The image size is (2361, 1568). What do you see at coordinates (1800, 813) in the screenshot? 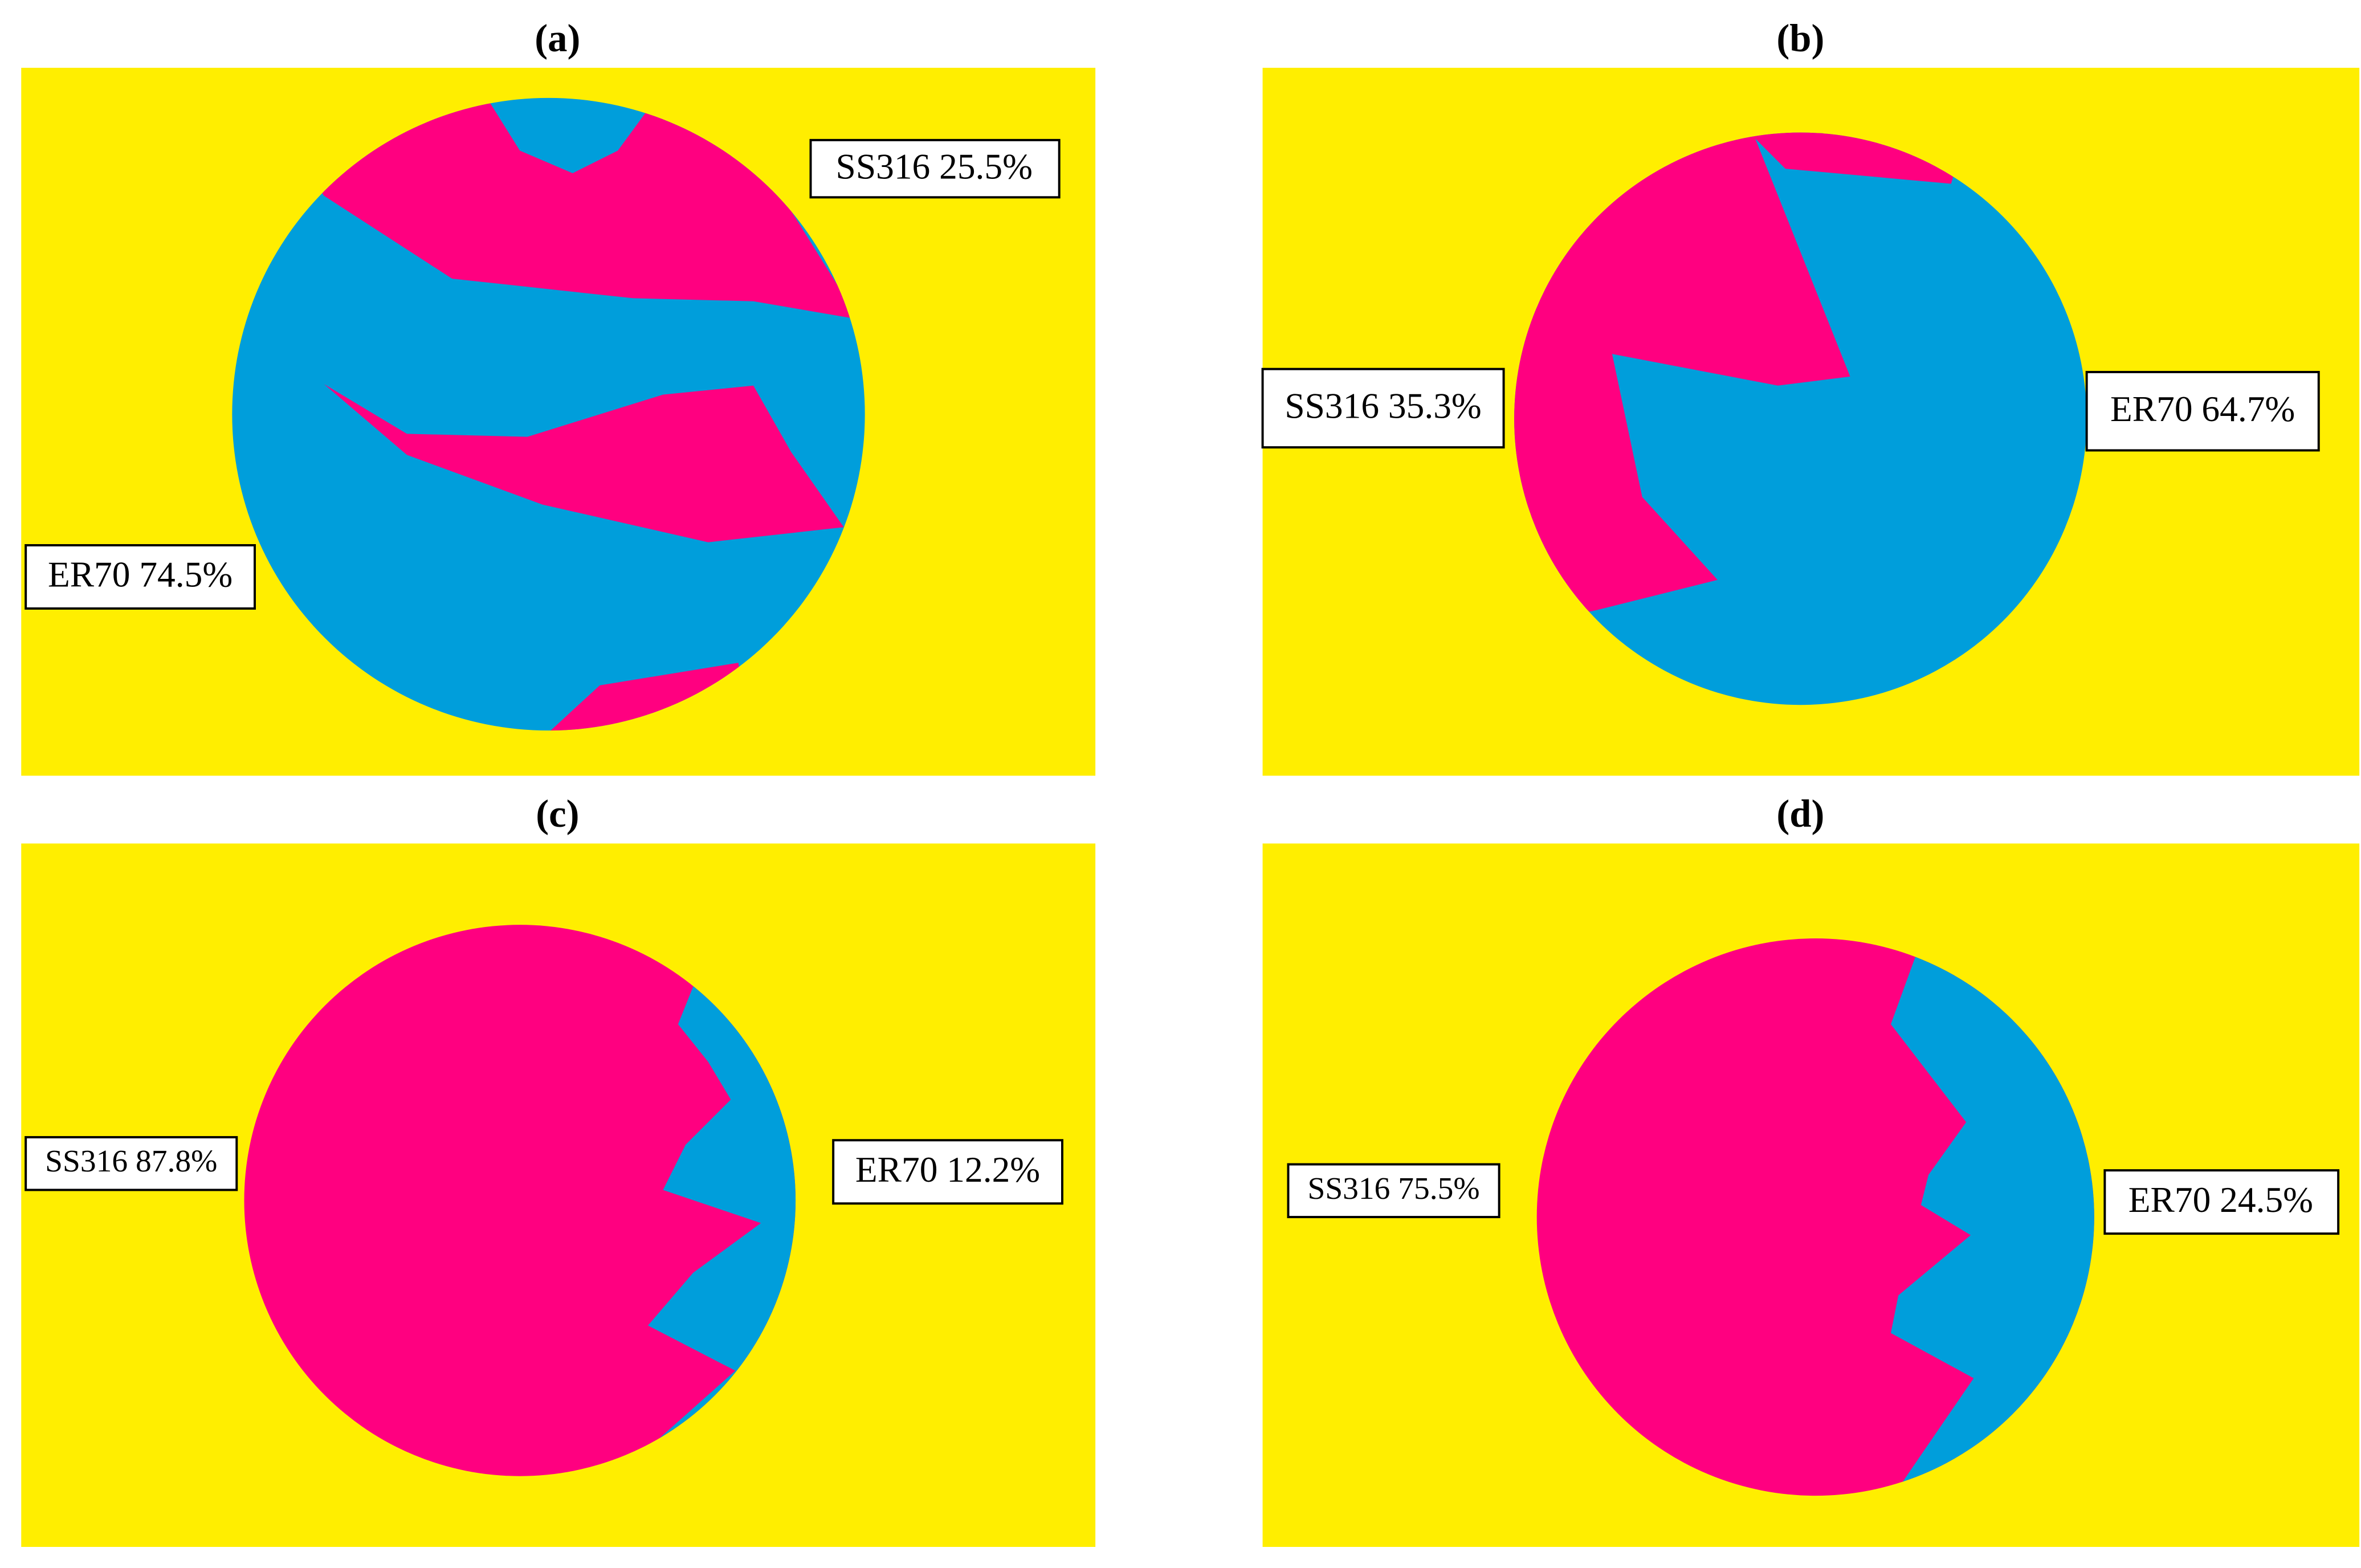
I see `panel-label: (d)` at bounding box center [1800, 813].